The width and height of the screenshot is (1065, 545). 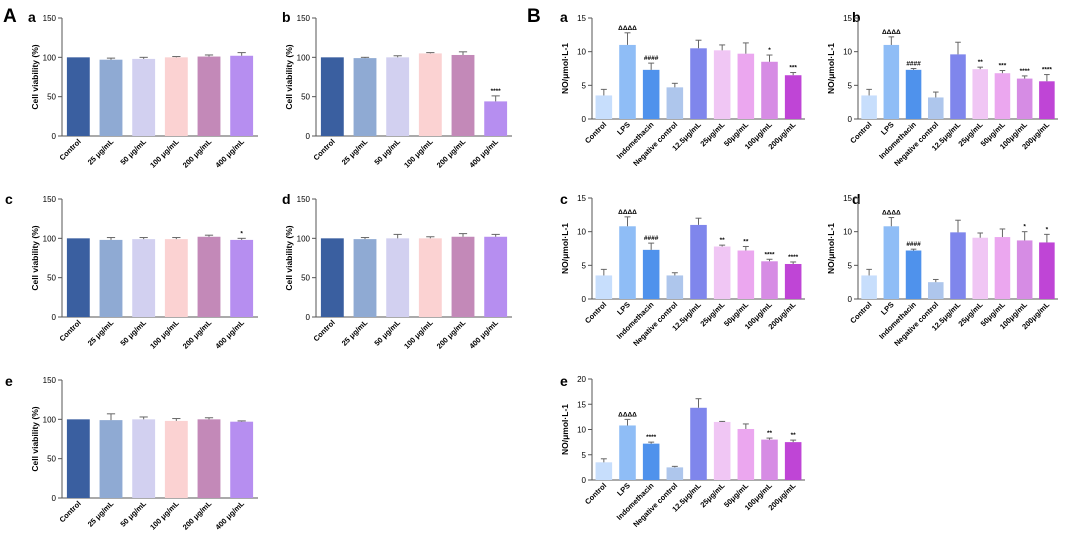 I want to click on x-tick-label: 25μg/mL, so click(x=712, y=314).